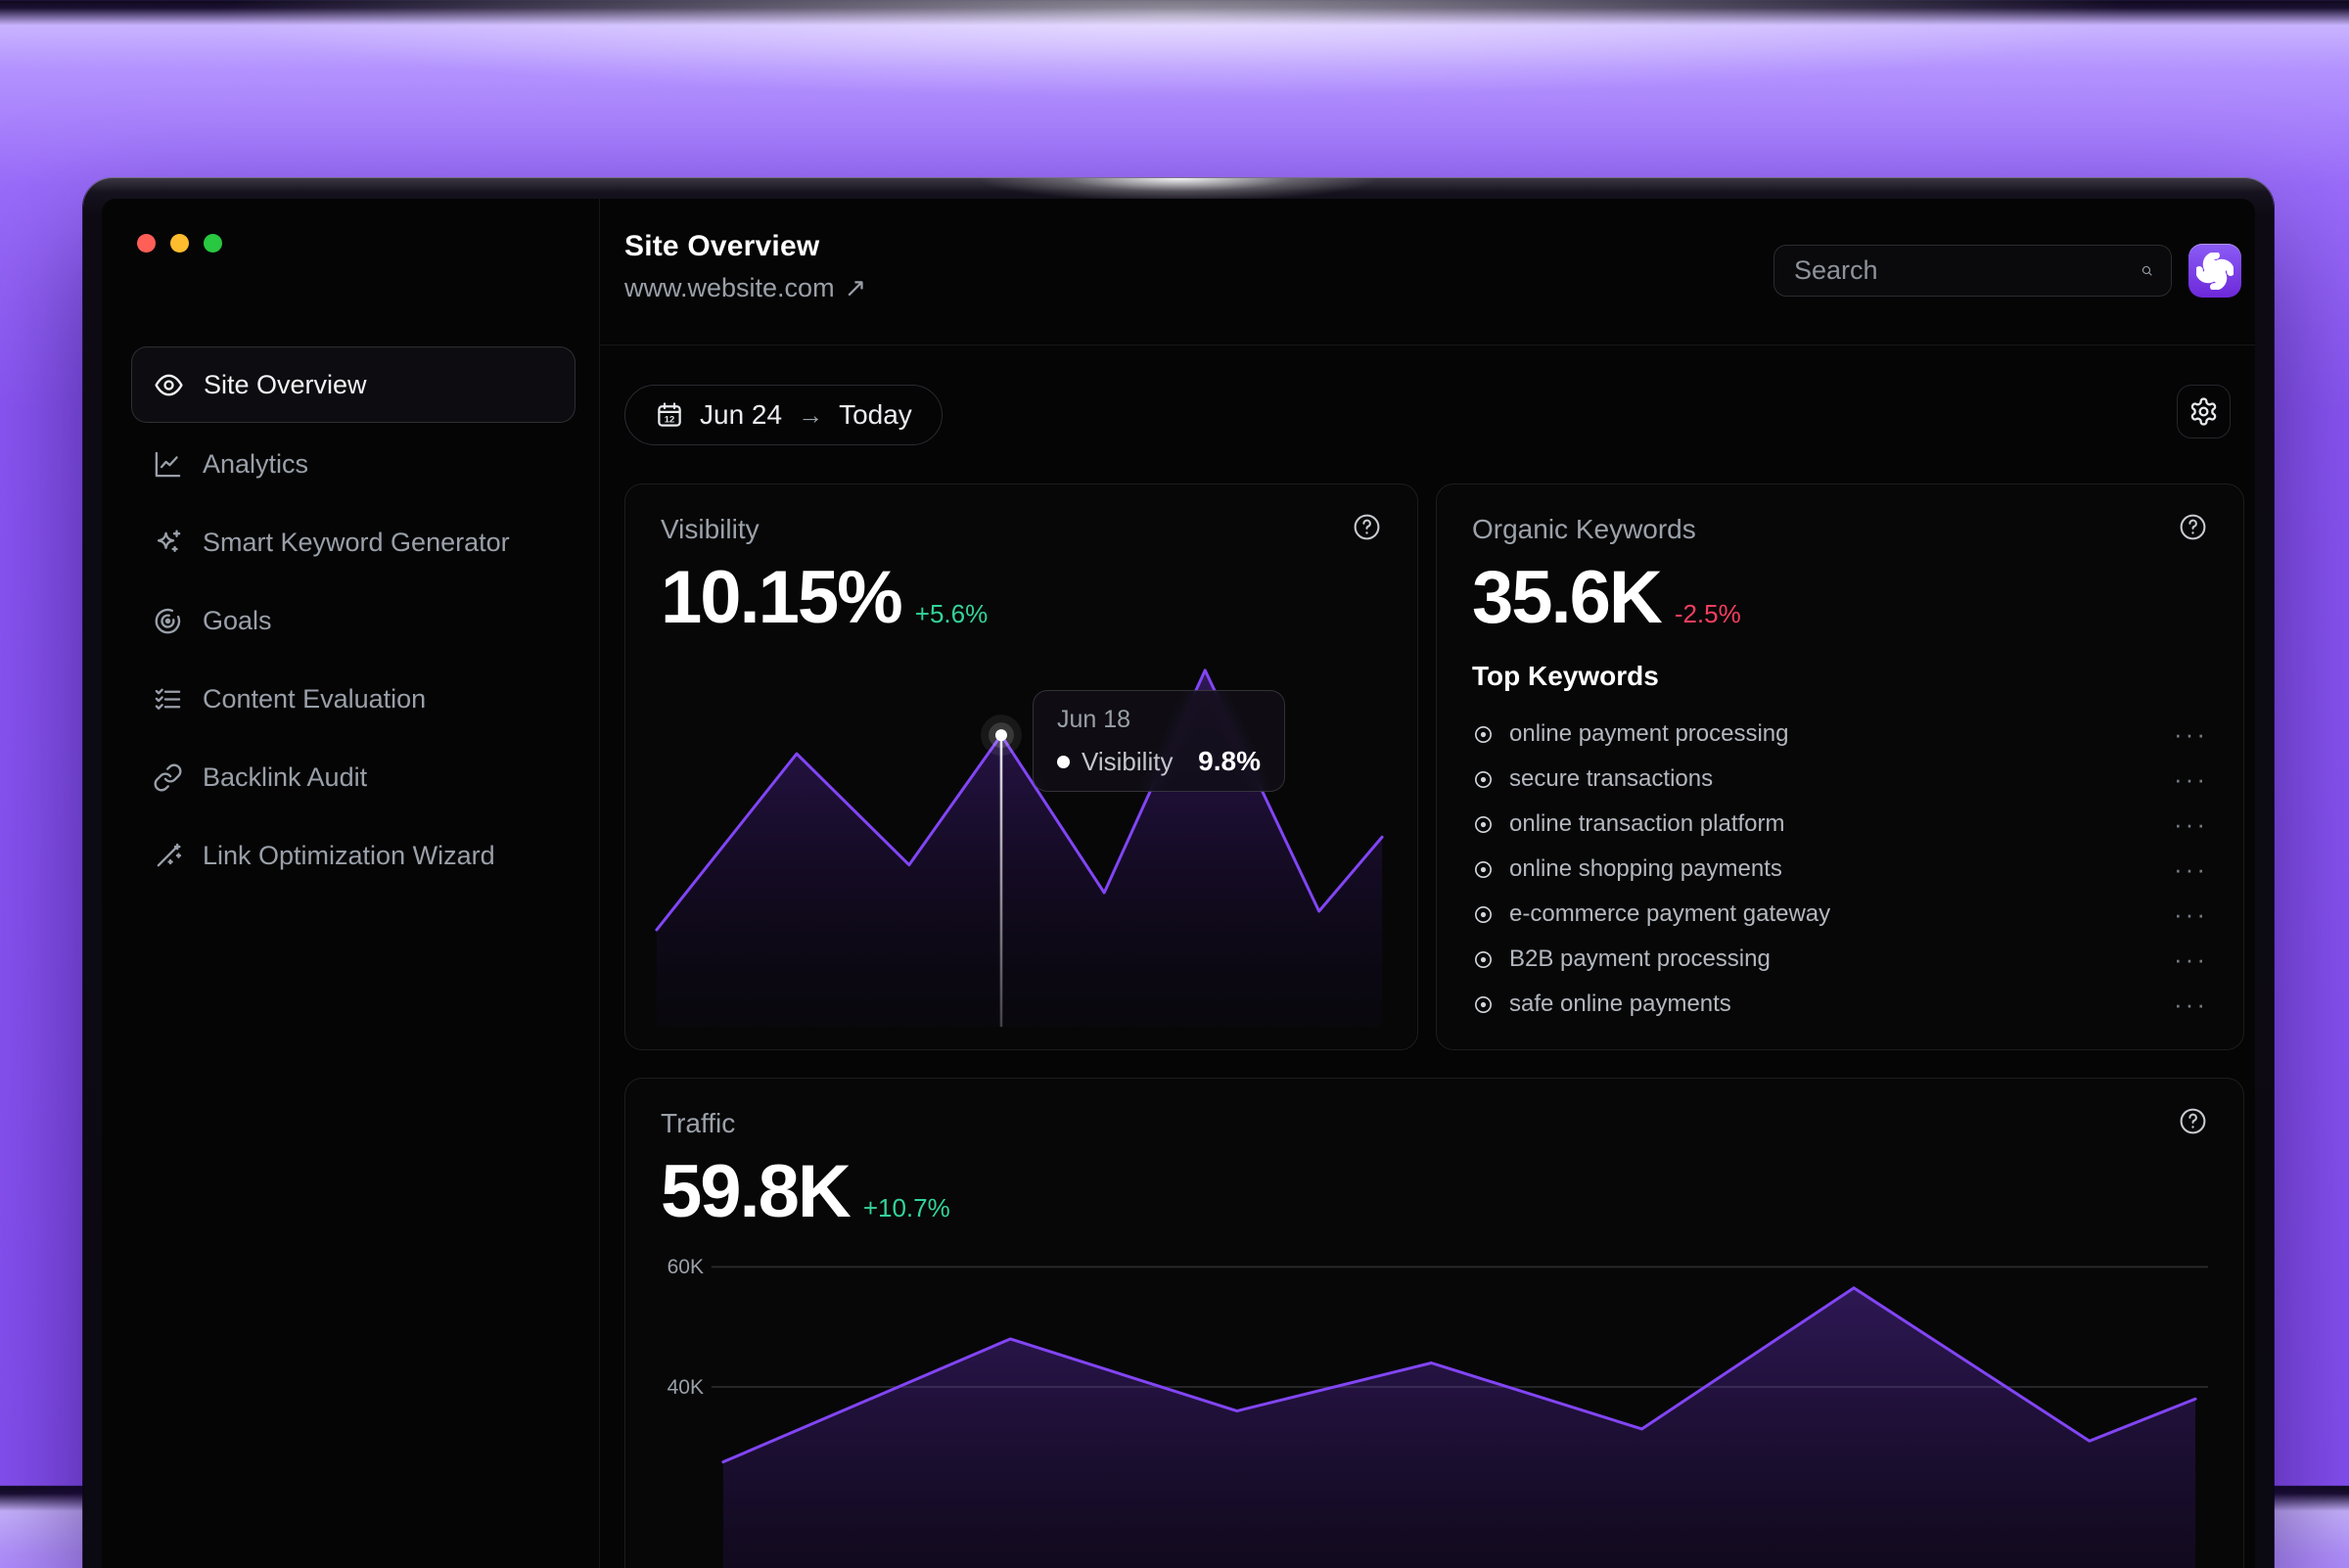  I want to click on sidebar-item-smart-keyword-generator: Smart Keyword Generator, so click(353, 542).